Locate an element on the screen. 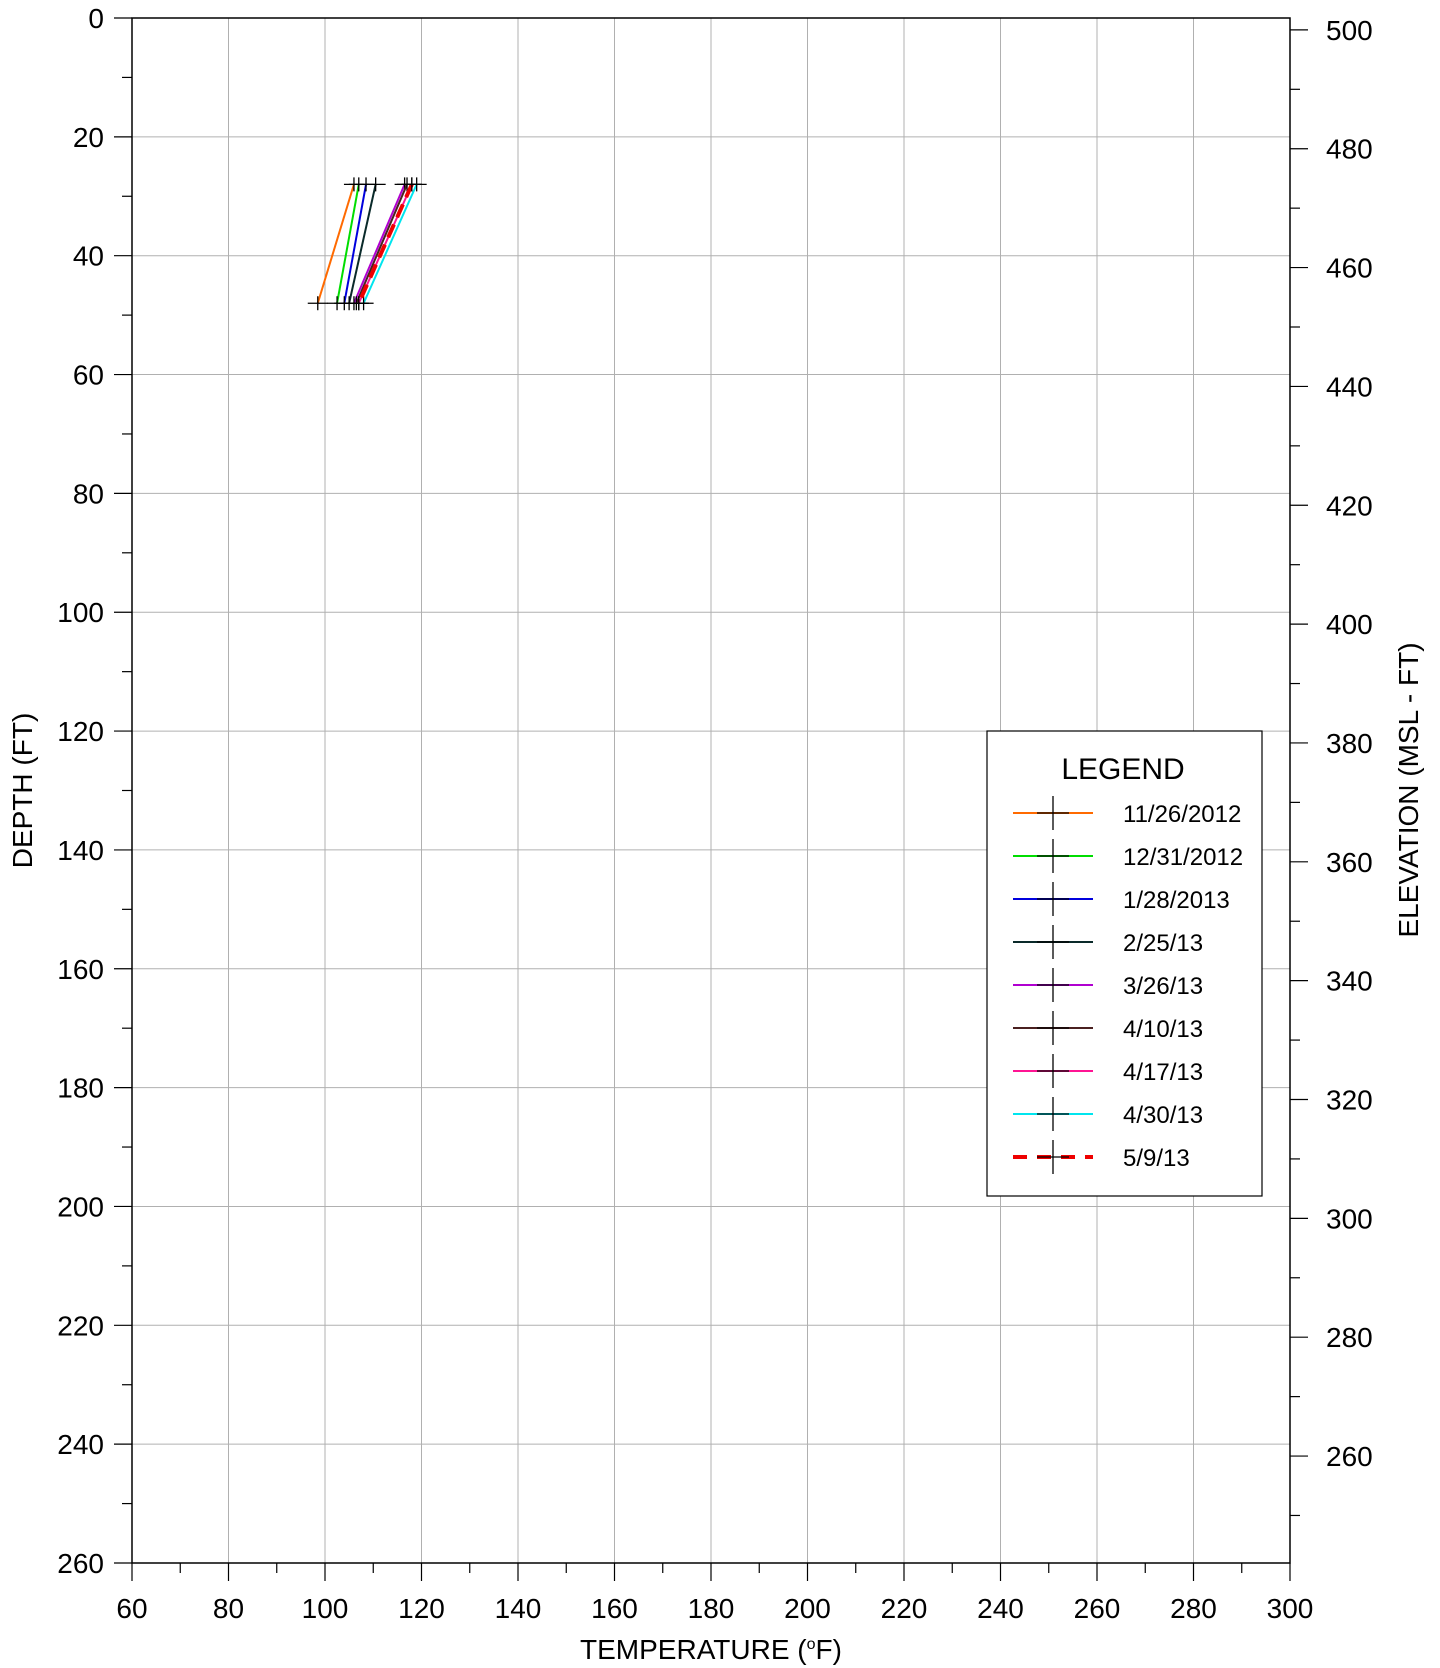 The image size is (1440, 1668). y-tick-label: 160 is located at coordinates (80, 969).